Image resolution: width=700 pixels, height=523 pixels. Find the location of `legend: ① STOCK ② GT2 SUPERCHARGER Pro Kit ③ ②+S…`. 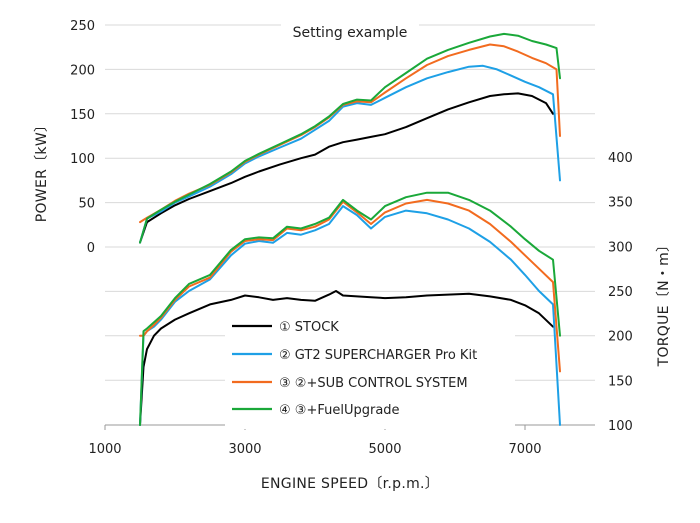

legend: ① STOCK ② GT2 SUPERCHARGER Pro Kit ③ ②+S… is located at coordinates (370, 370).